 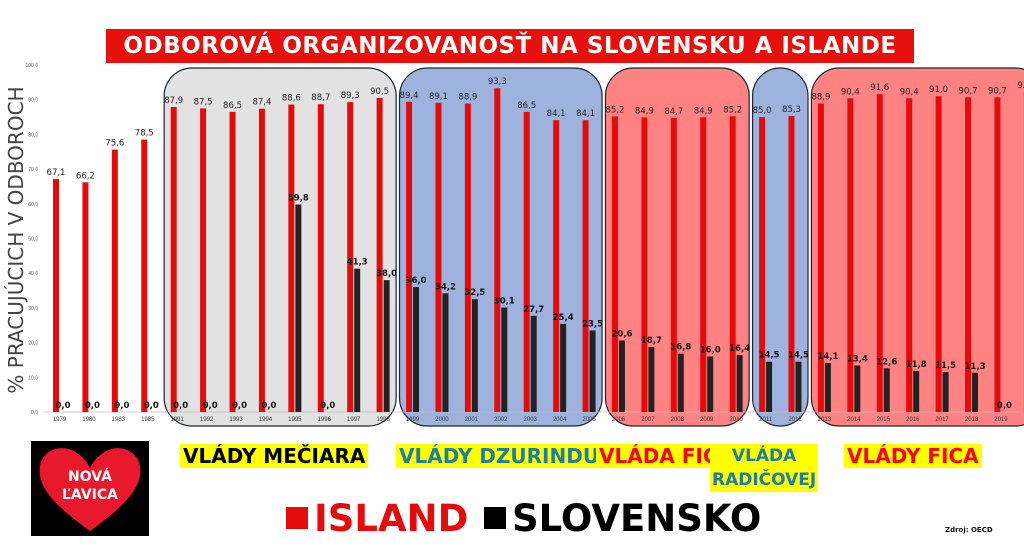 What do you see at coordinates (60, 420) in the screenshot?
I see `x-tick-label: 1979` at bounding box center [60, 420].